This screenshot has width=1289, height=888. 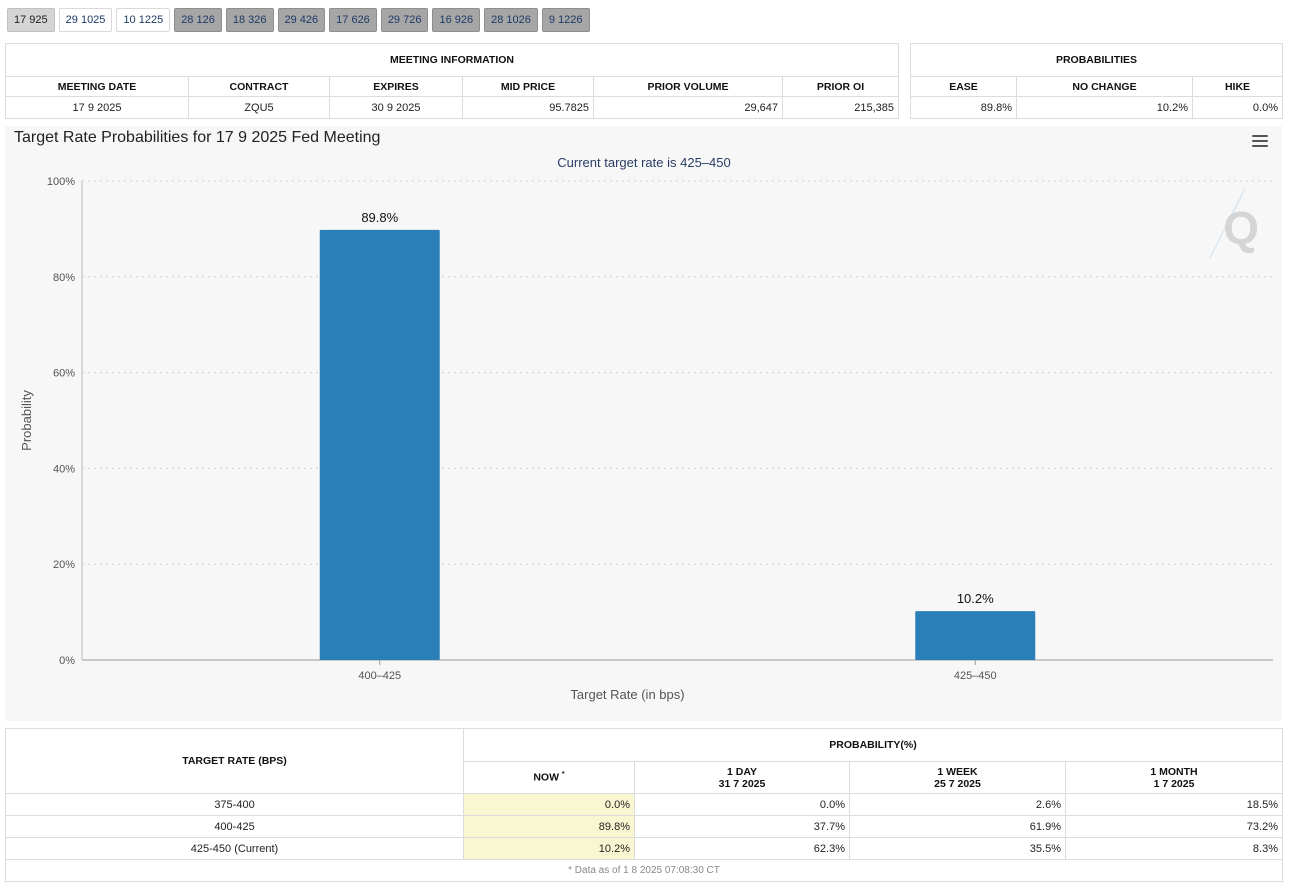 I want to click on probability-header: PROBABILITY(%), so click(x=873, y=745).